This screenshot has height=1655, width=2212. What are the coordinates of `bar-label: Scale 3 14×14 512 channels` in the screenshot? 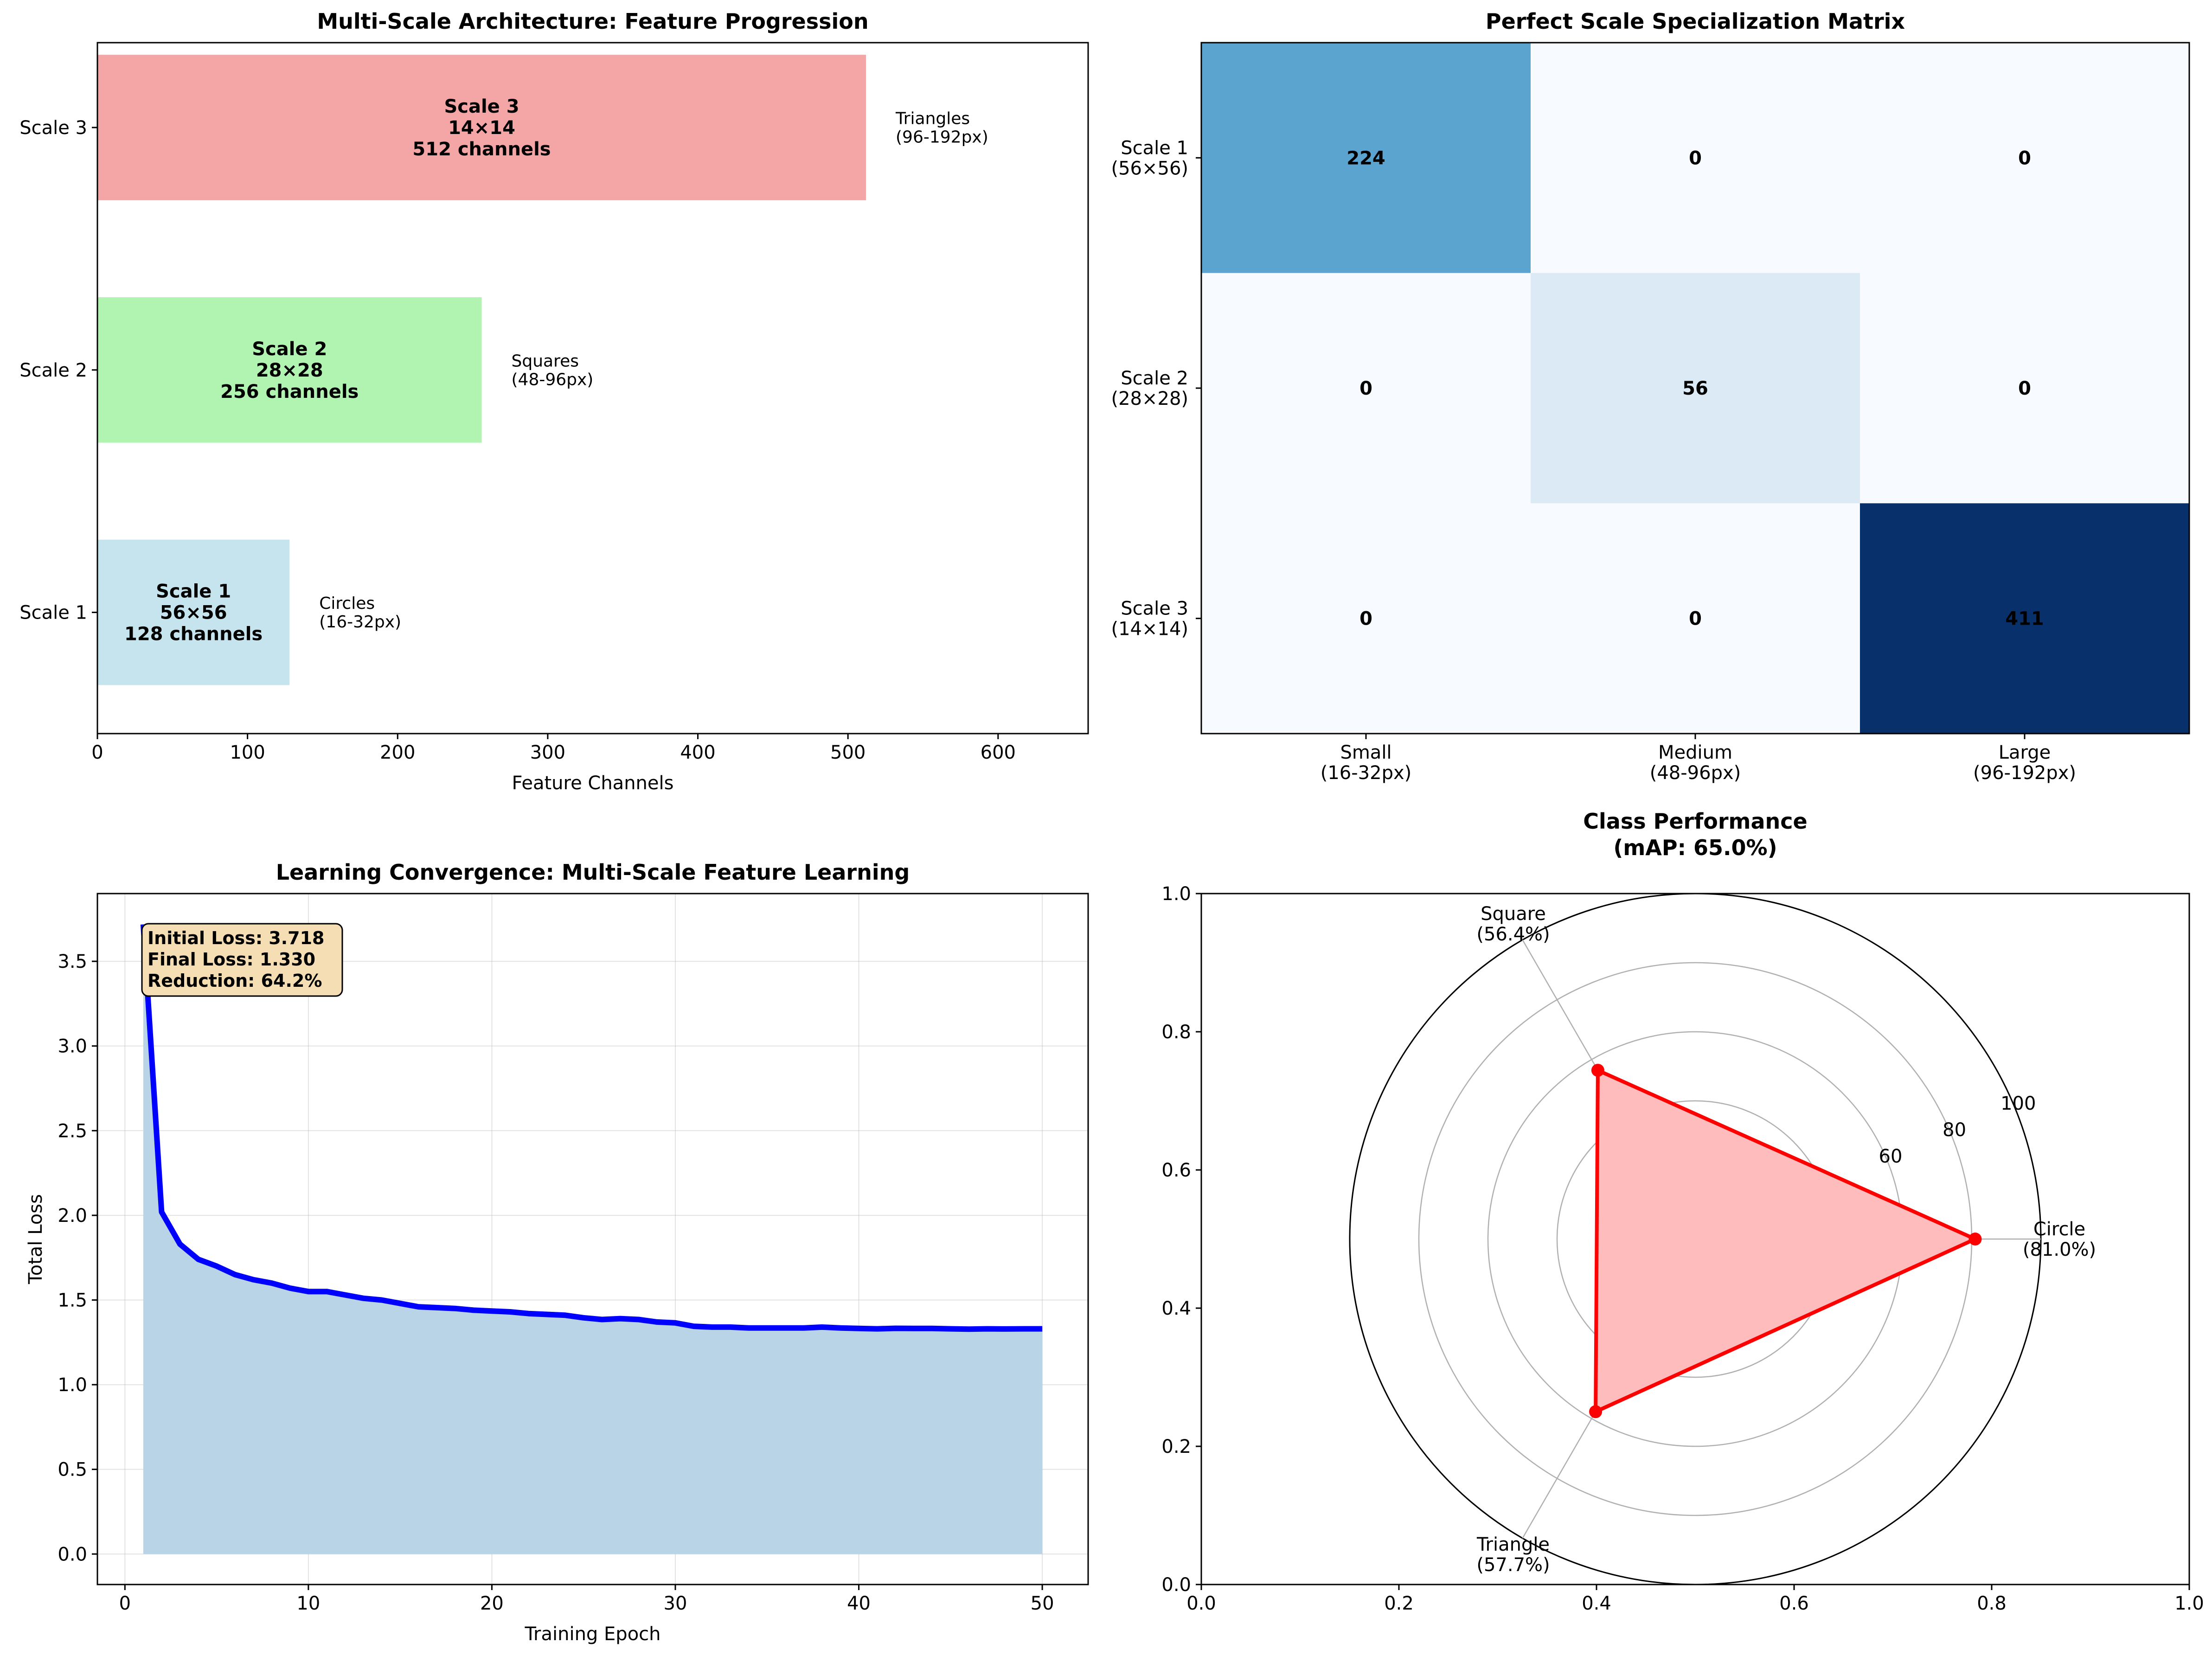 It's located at (482, 128).